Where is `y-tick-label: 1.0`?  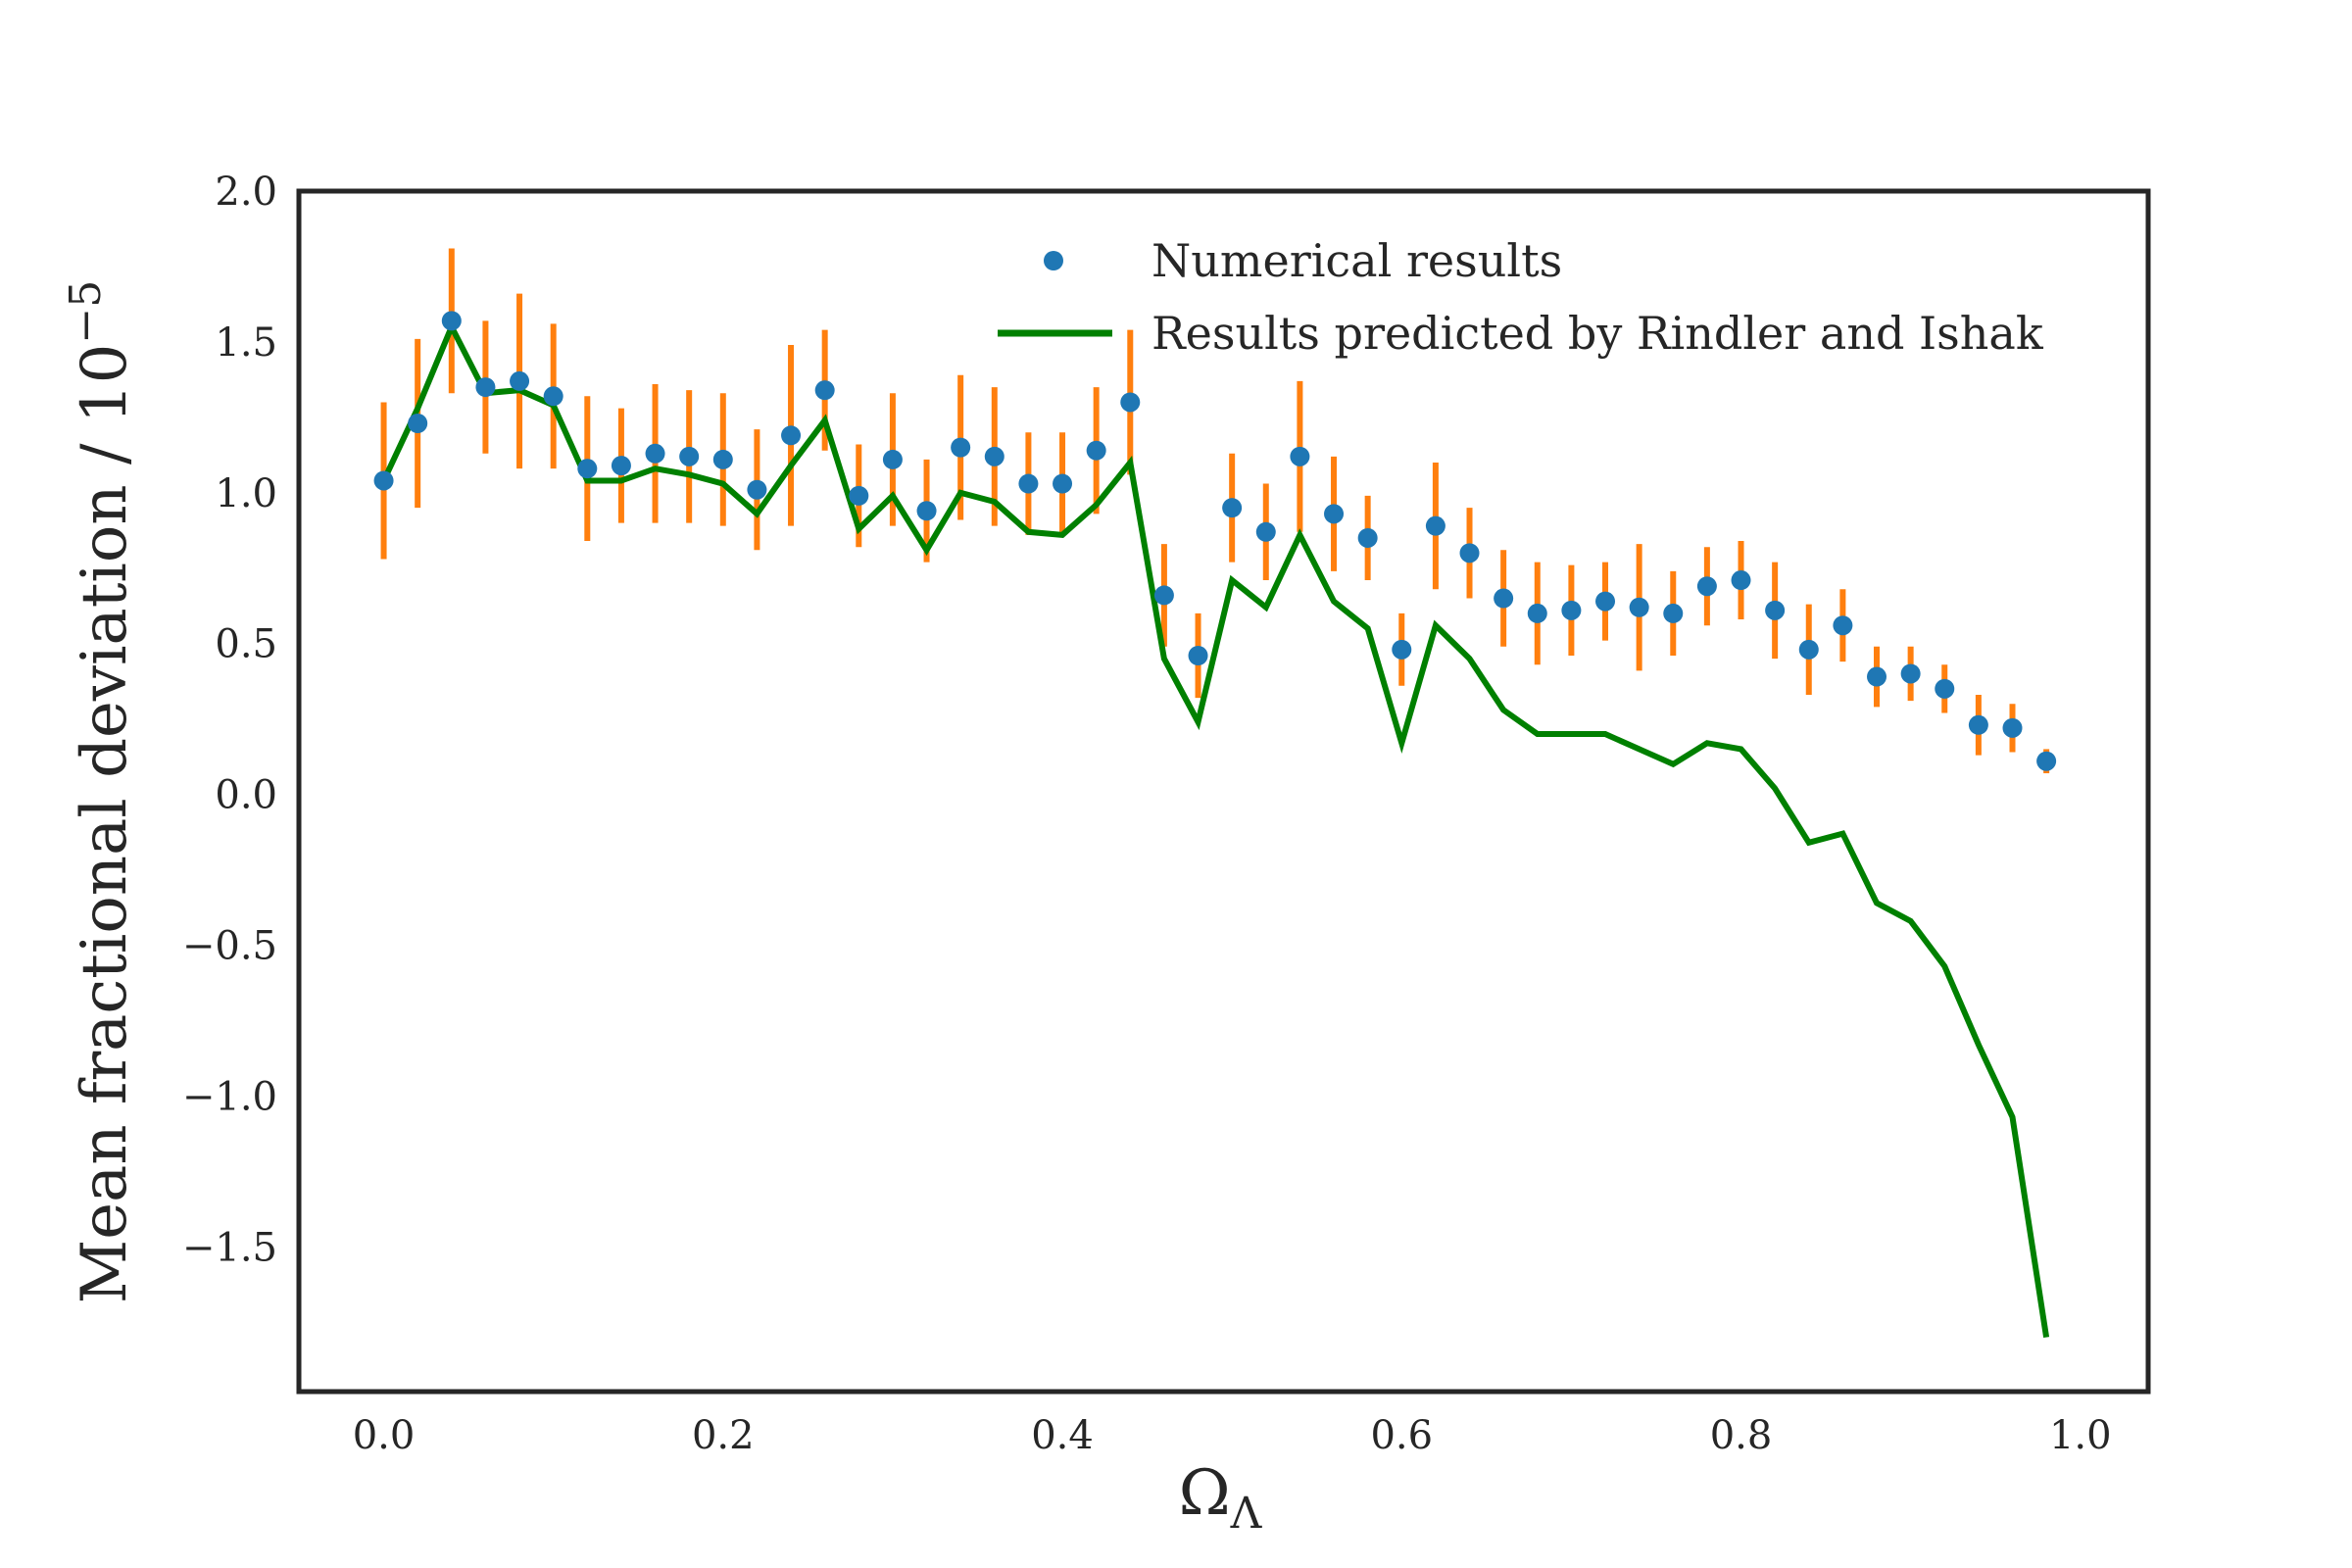 y-tick-label: 1.0 is located at coordinates (246, 493).